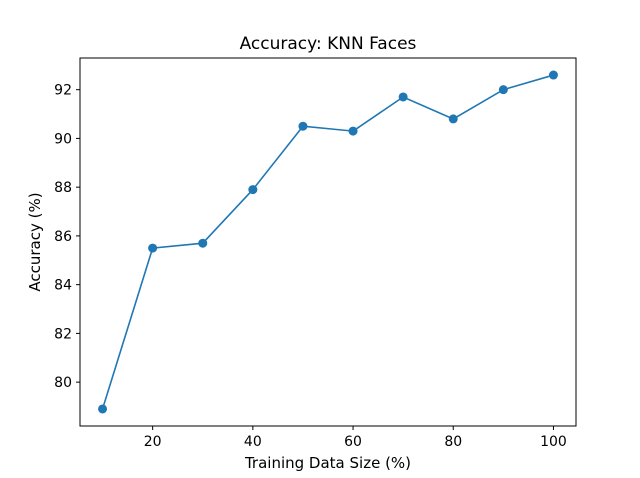  I want to click on y-tick-label: 84, so click(63, 286).